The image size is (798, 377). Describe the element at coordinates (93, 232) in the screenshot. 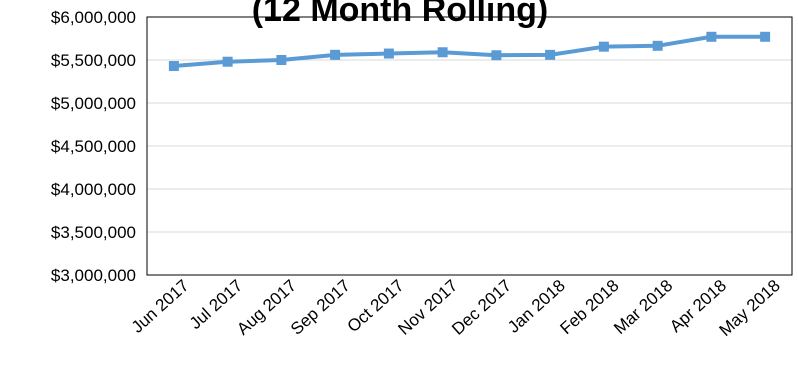

I see `y-tick-label: $3,500,000` at that location.